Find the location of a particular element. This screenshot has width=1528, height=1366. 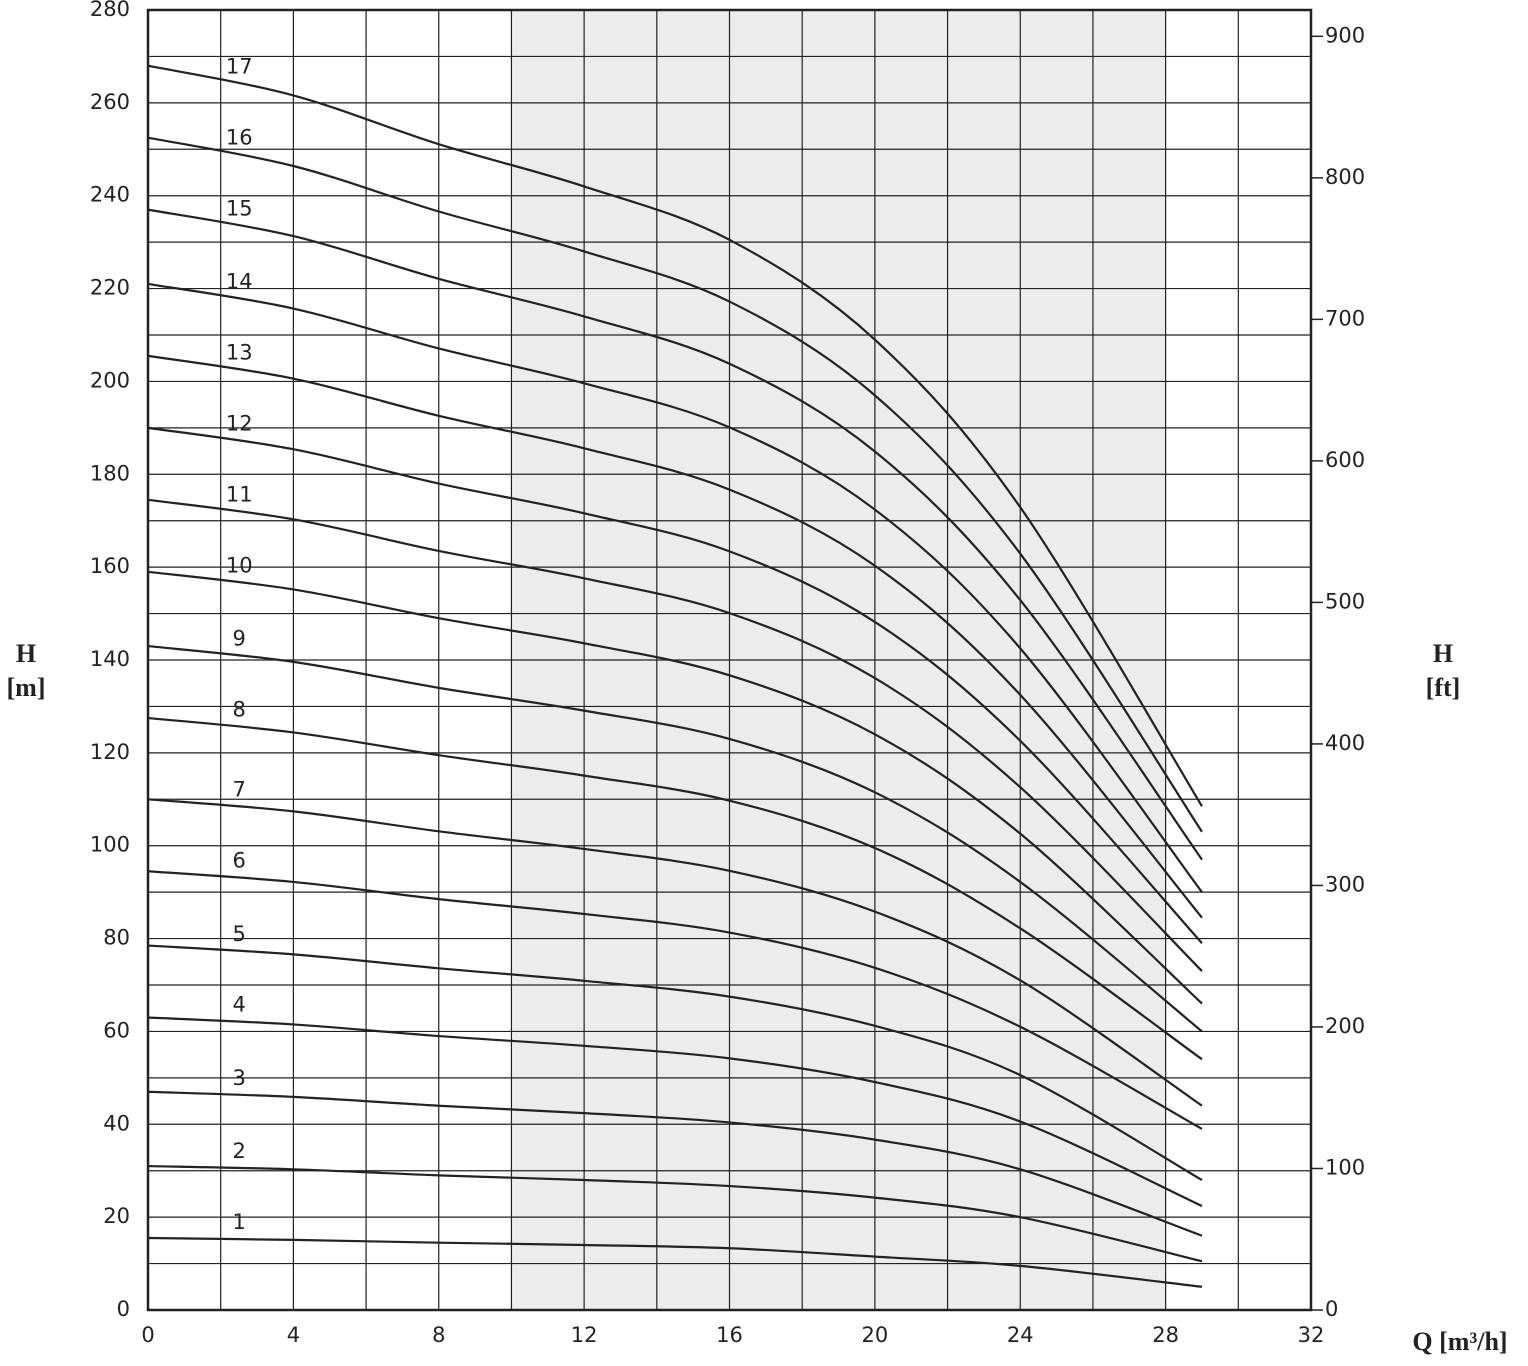

curve-label: 4 is located at coordinates (239, 1005).